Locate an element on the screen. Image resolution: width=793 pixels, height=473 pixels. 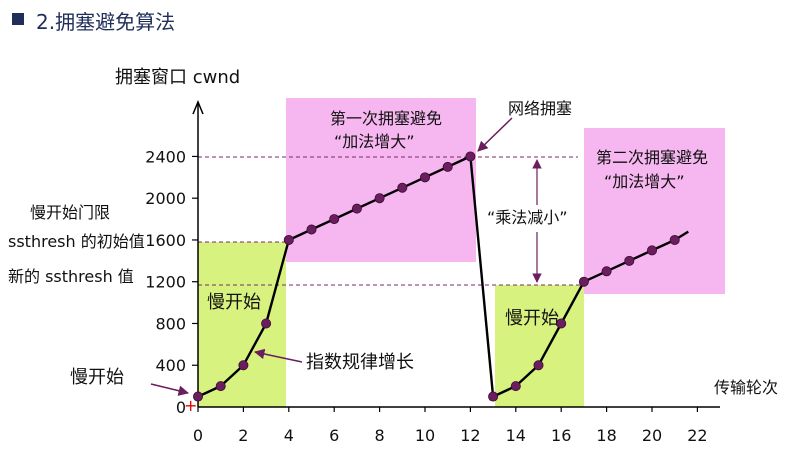
slow-start-region-2-label: 慢开始 is located at coordinates (532, 318).